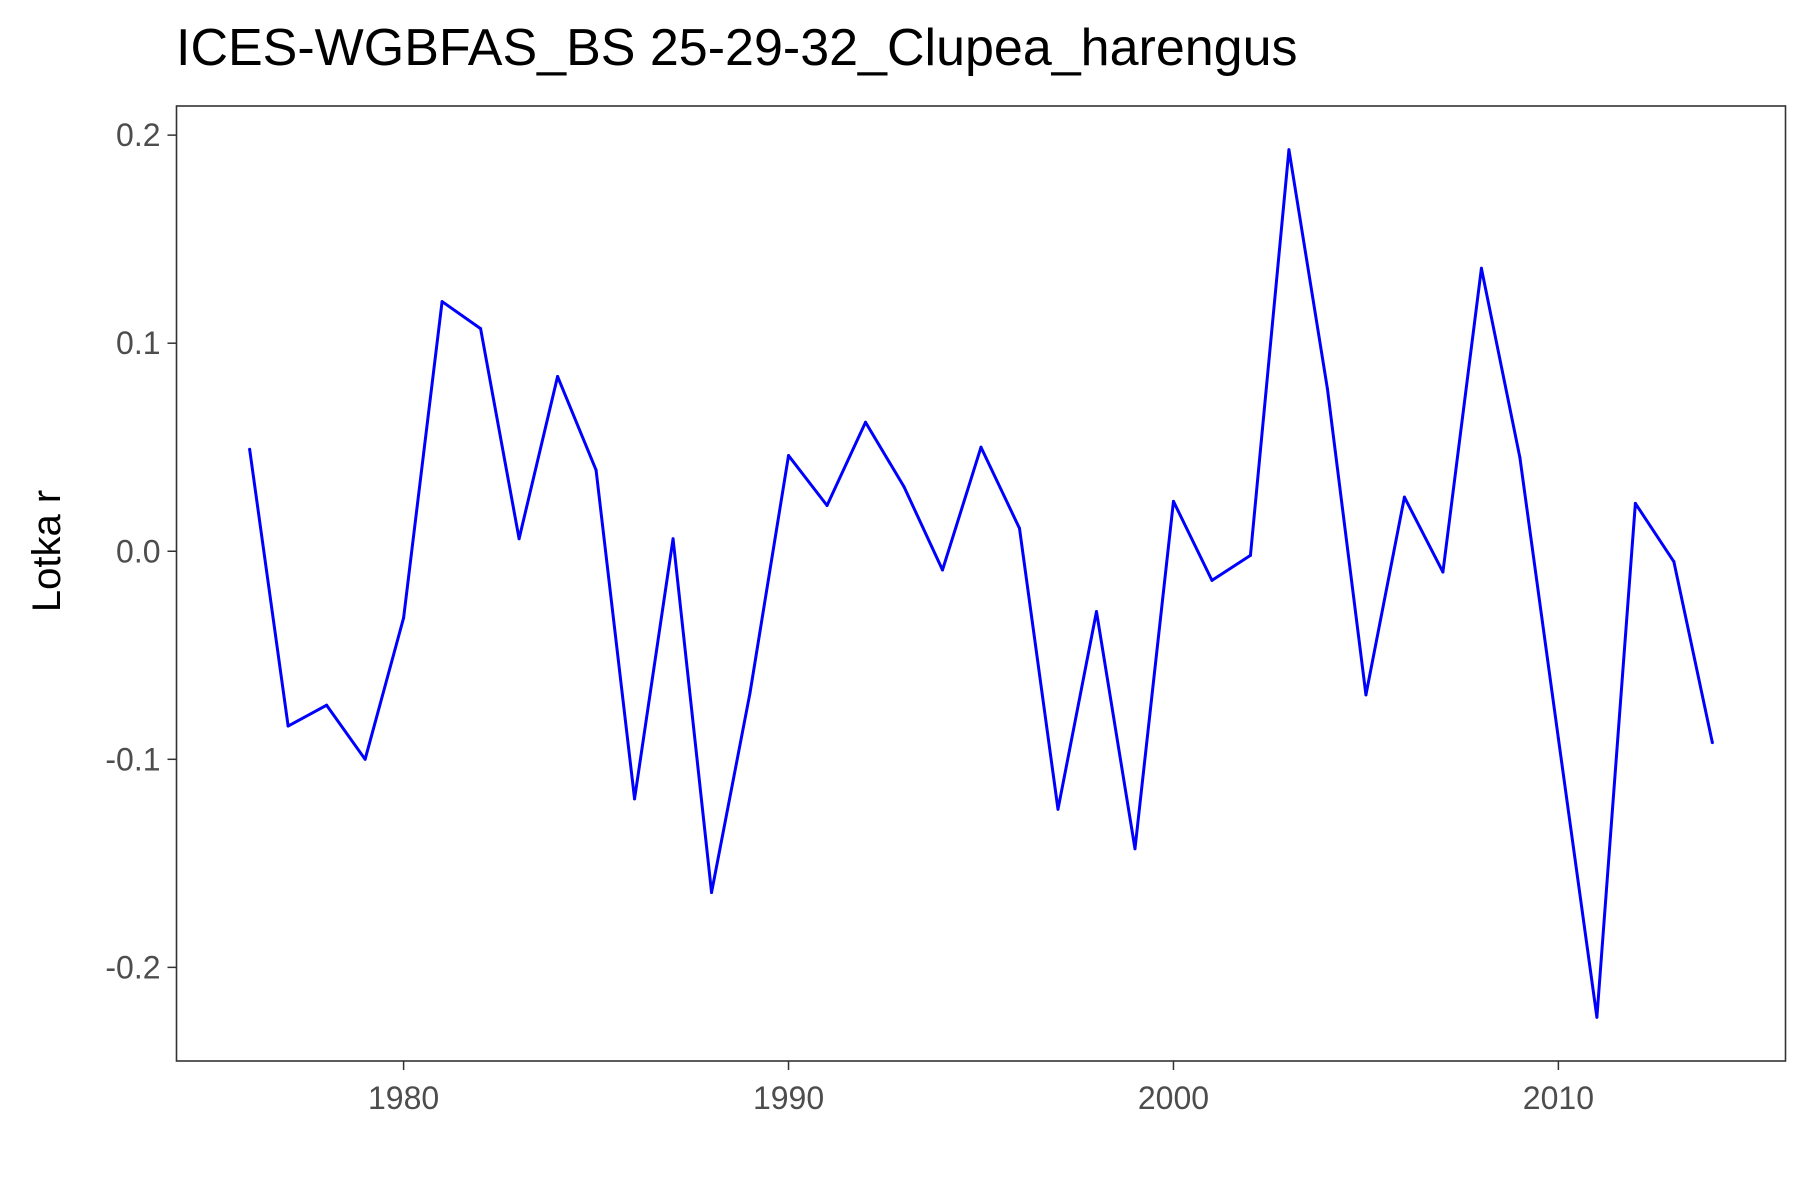 This screenshot has height=1200, width=1800. Describe the element at coordinates (737, 48) in the screenshot. I see `chart-title: ICES-WGBFAS_BS 25-29-32_Clupea_harengus` at that location.